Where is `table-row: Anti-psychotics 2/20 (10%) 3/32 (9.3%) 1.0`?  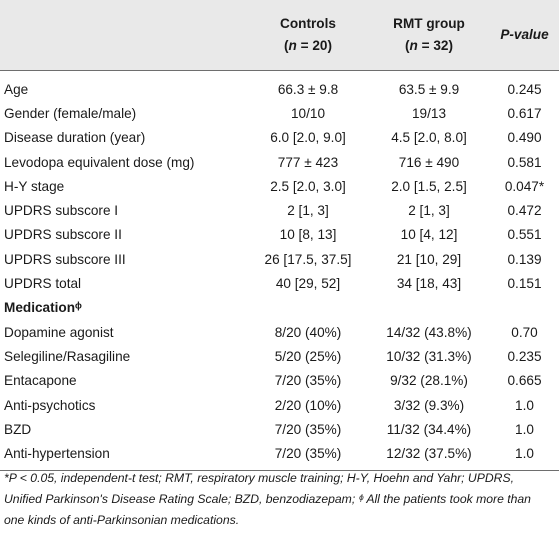 table-row: Anti-psychotics 2/20 (10%) 3/32 (9.3%) 1.0 is located at coordinates (279, 405).